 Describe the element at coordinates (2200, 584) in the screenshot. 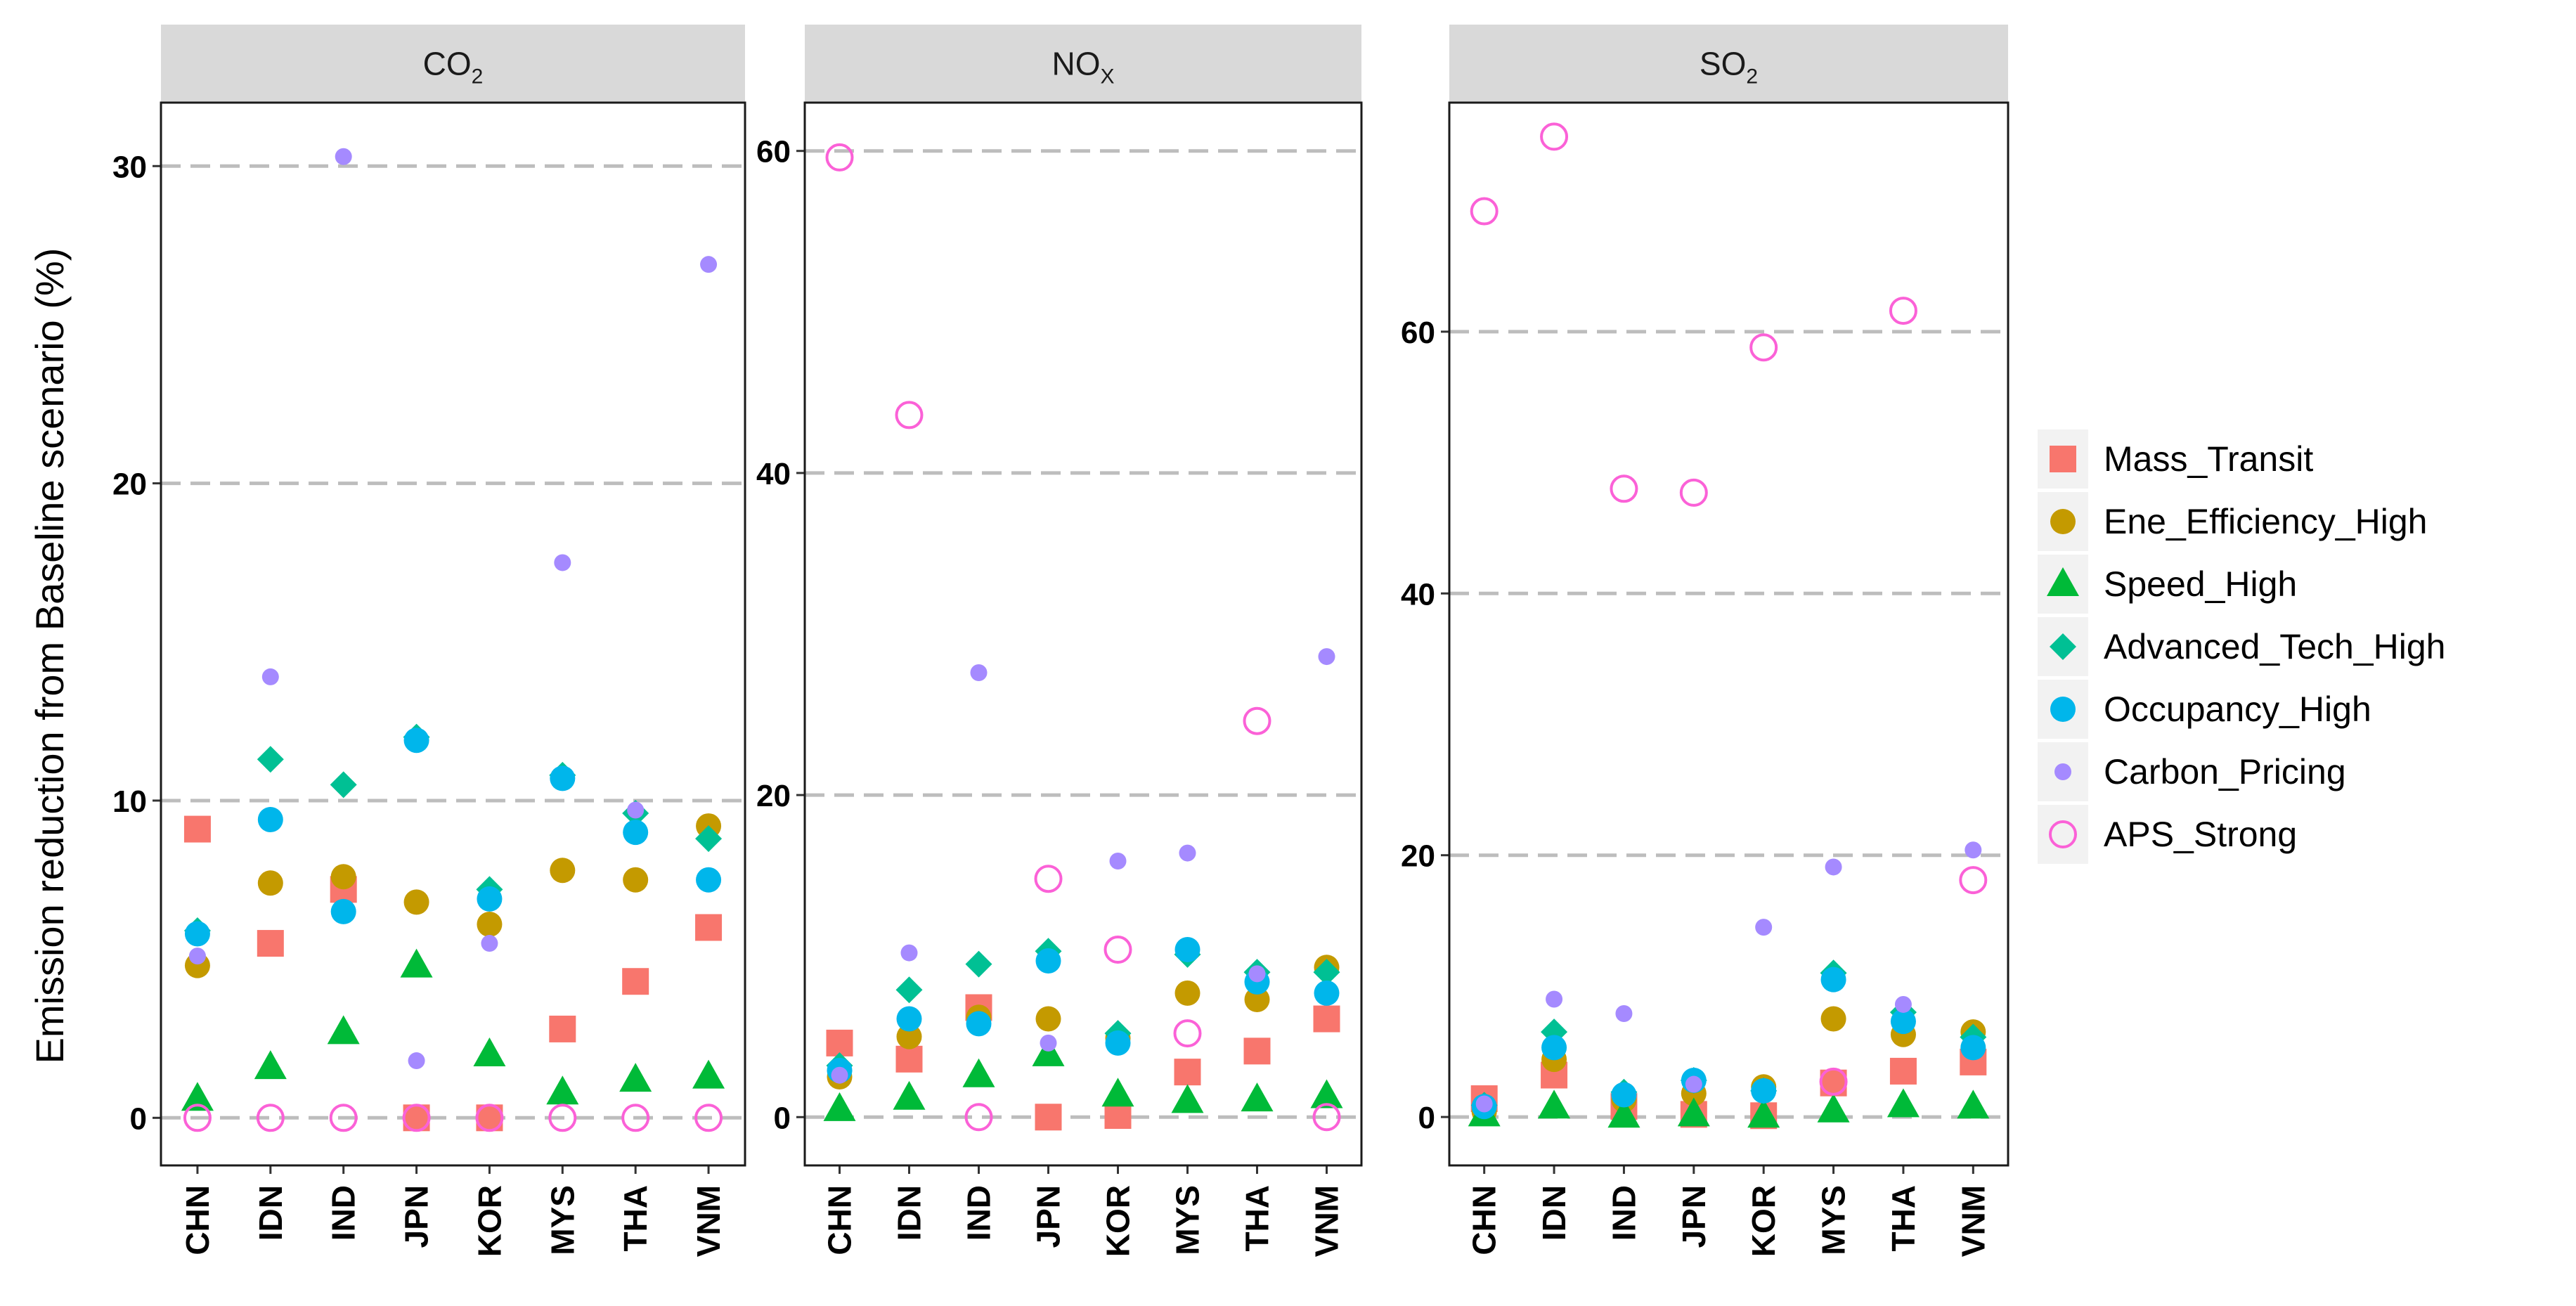

I see `legend-label: Speed_High` at that location.